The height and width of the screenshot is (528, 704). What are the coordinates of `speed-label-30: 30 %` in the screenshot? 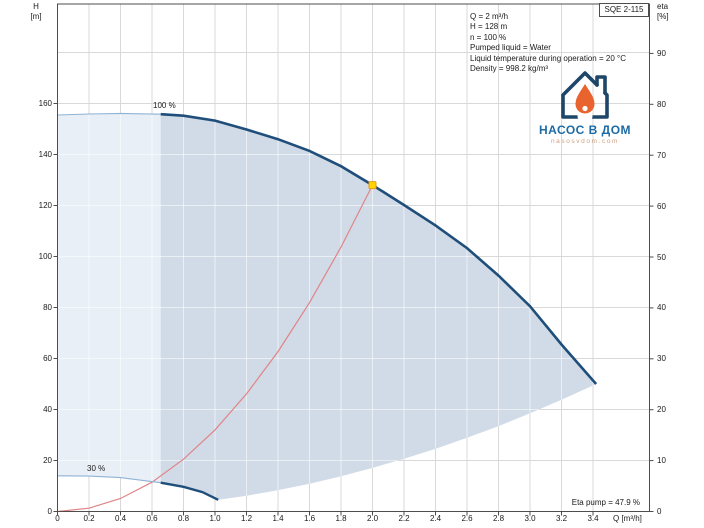 It's located at (96, 468).